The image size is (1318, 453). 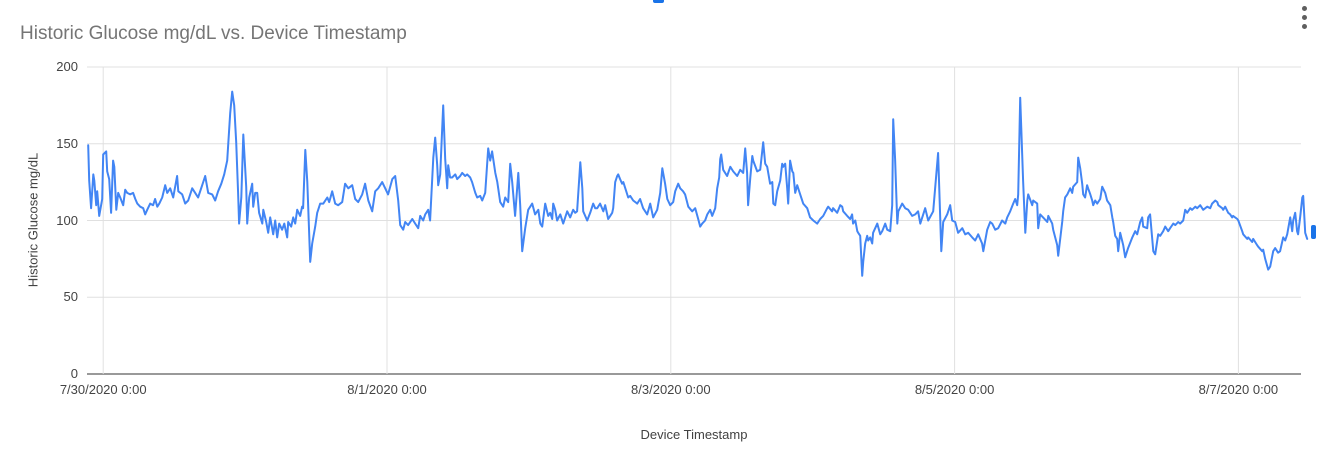 I want to click on y-axis-tick-label: 200, so click(x=67, y=66).